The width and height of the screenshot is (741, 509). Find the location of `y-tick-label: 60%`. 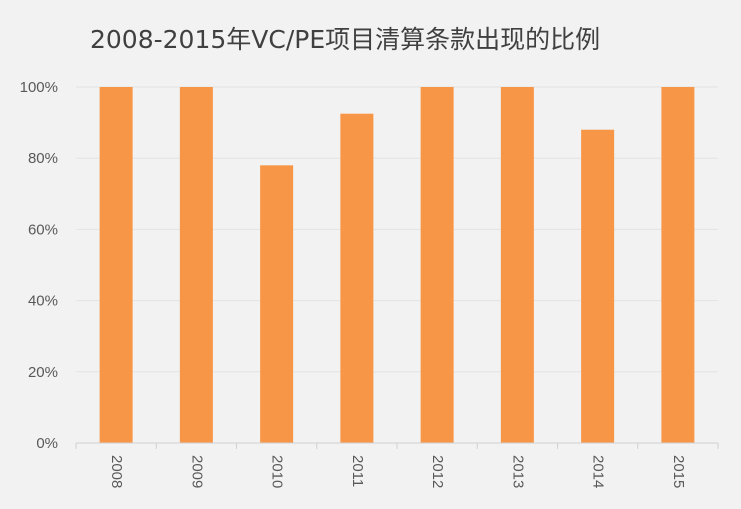

y-tick-label: 60% is located at coordinates (43, 229).